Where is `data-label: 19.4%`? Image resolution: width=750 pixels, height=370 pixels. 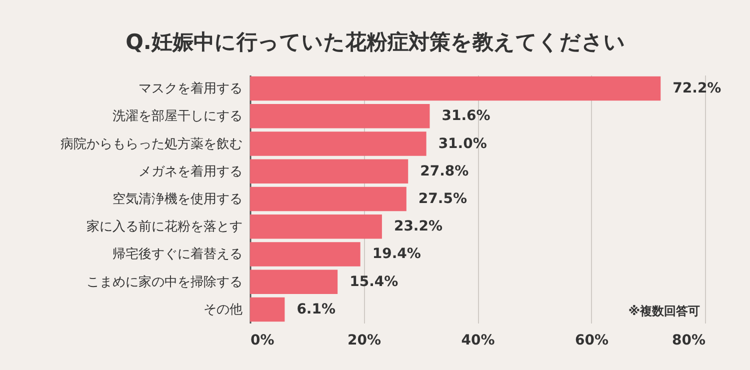
data-label: 19.4% is located at coordinates (396, 254).